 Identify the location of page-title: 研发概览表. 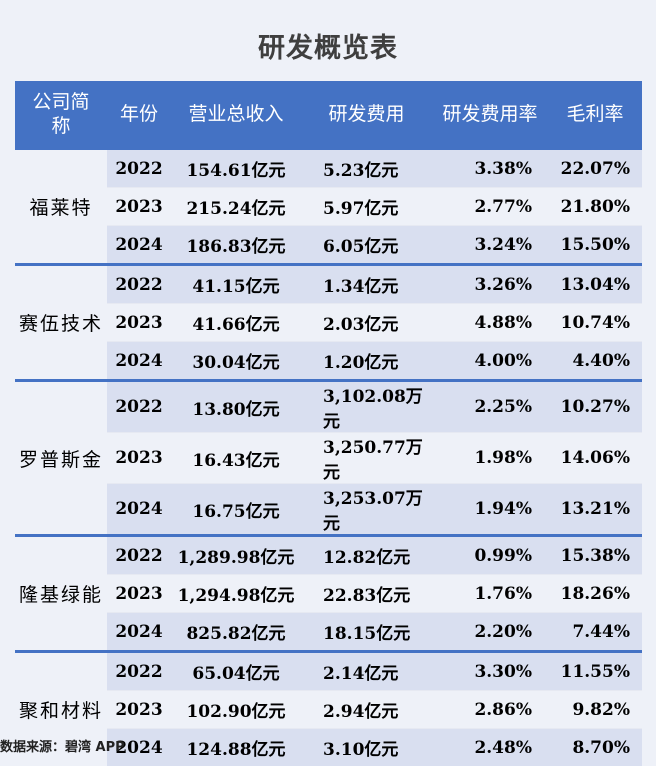
(328, 45).